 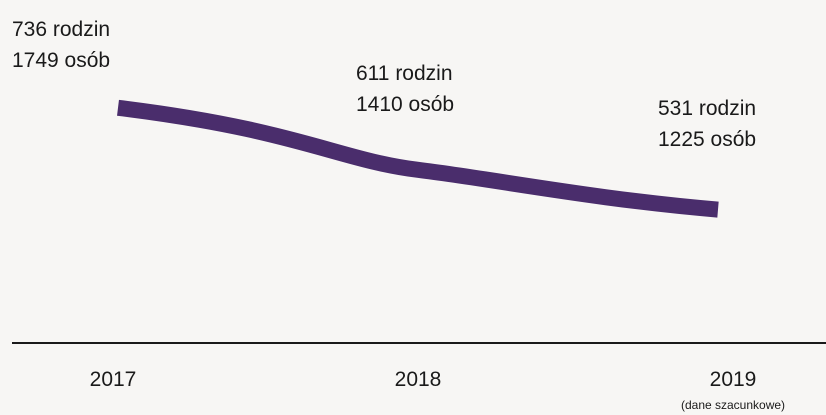 I want to click on data-label-2019-families: 531 rodzin, so click(x=707, y=108).